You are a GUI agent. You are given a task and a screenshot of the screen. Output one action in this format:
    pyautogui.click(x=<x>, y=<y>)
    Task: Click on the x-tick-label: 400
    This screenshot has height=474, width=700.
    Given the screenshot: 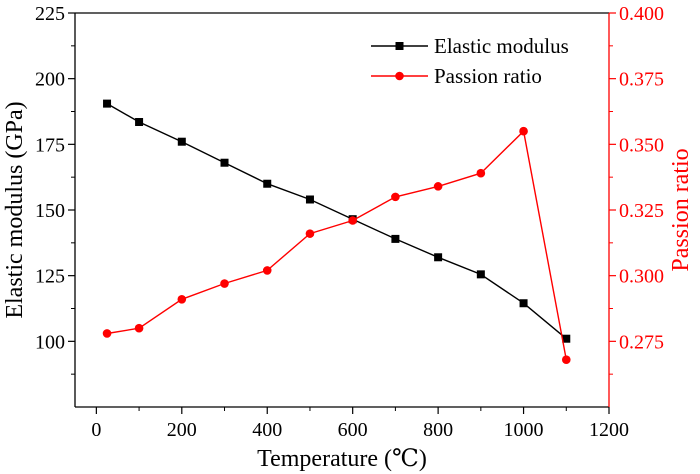 What is the action you would take?
    pyautogui.click(x=267, y=430)
    